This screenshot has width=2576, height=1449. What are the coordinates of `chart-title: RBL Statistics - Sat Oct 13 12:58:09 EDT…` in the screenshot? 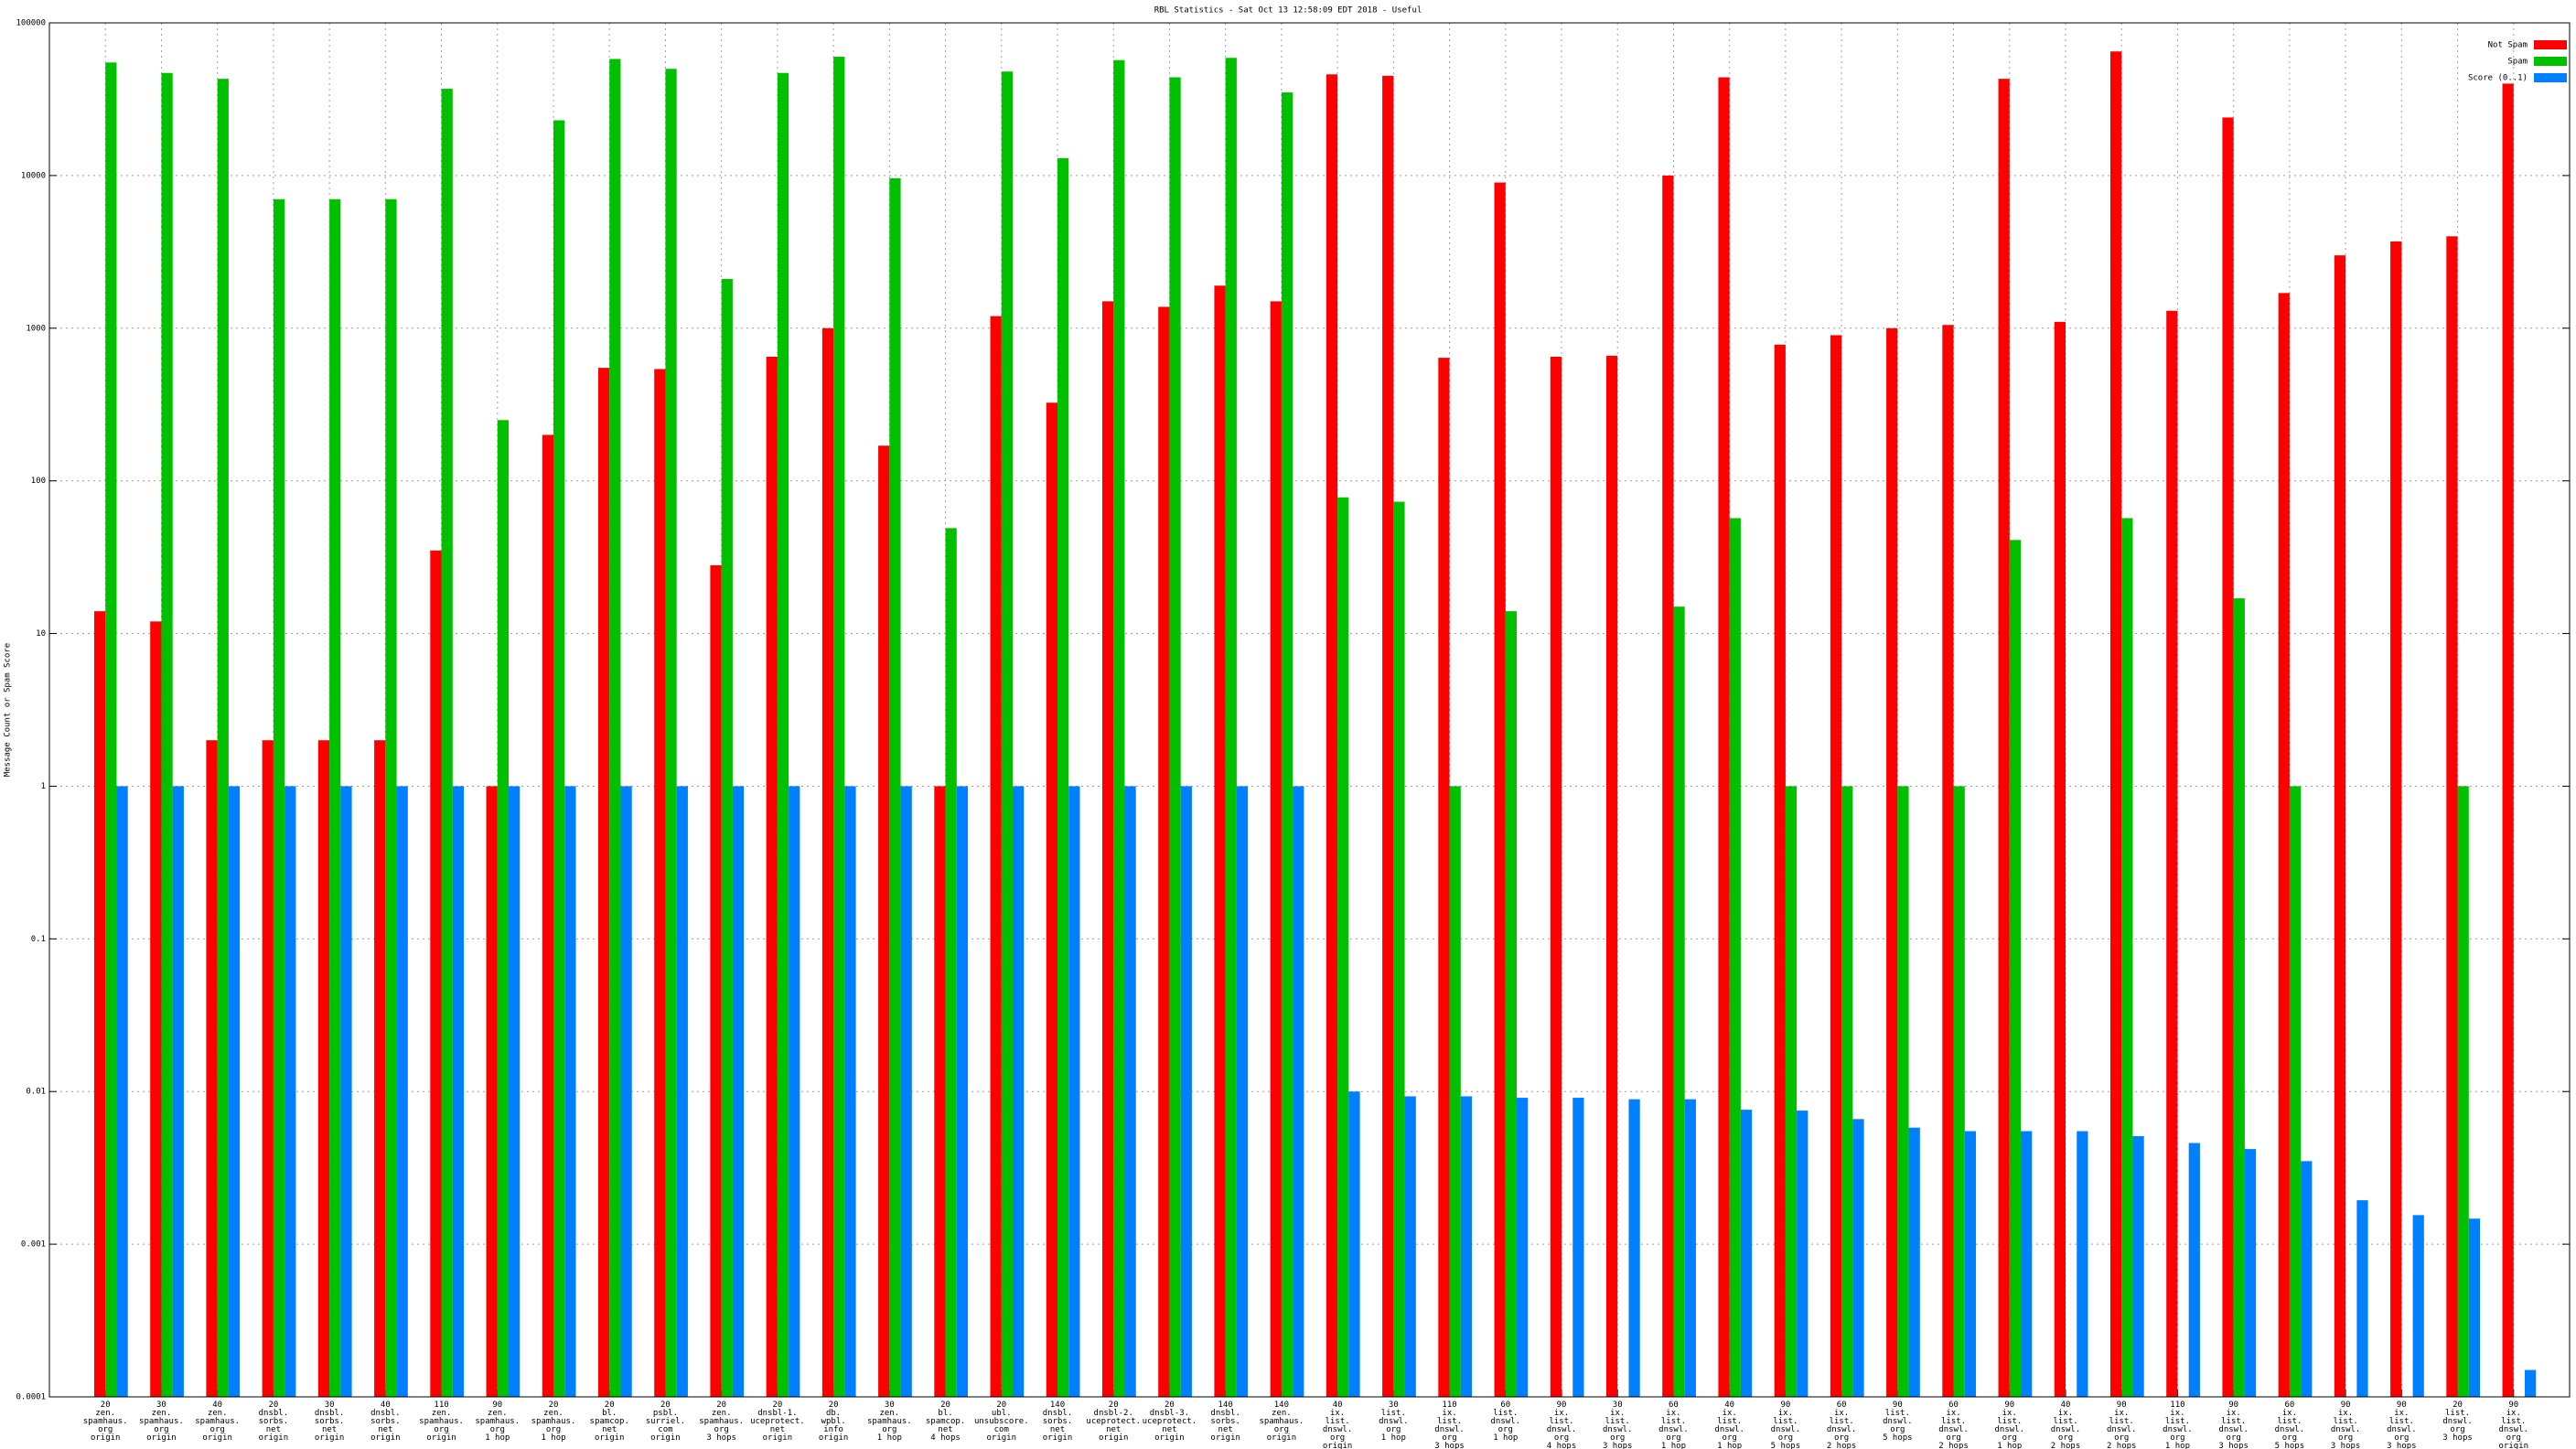 It's located at (1288, 11).